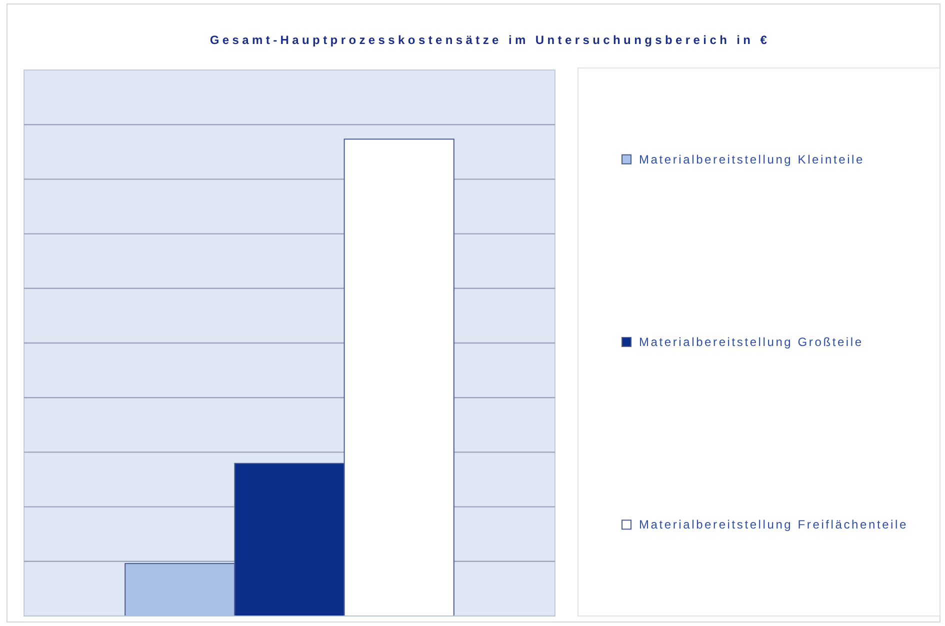  What do you see at coordinates (751, 159) in the screenshot?
I see `legend-label: Materialbereitstellung Kleinteile` at bounding box center [751, 159].